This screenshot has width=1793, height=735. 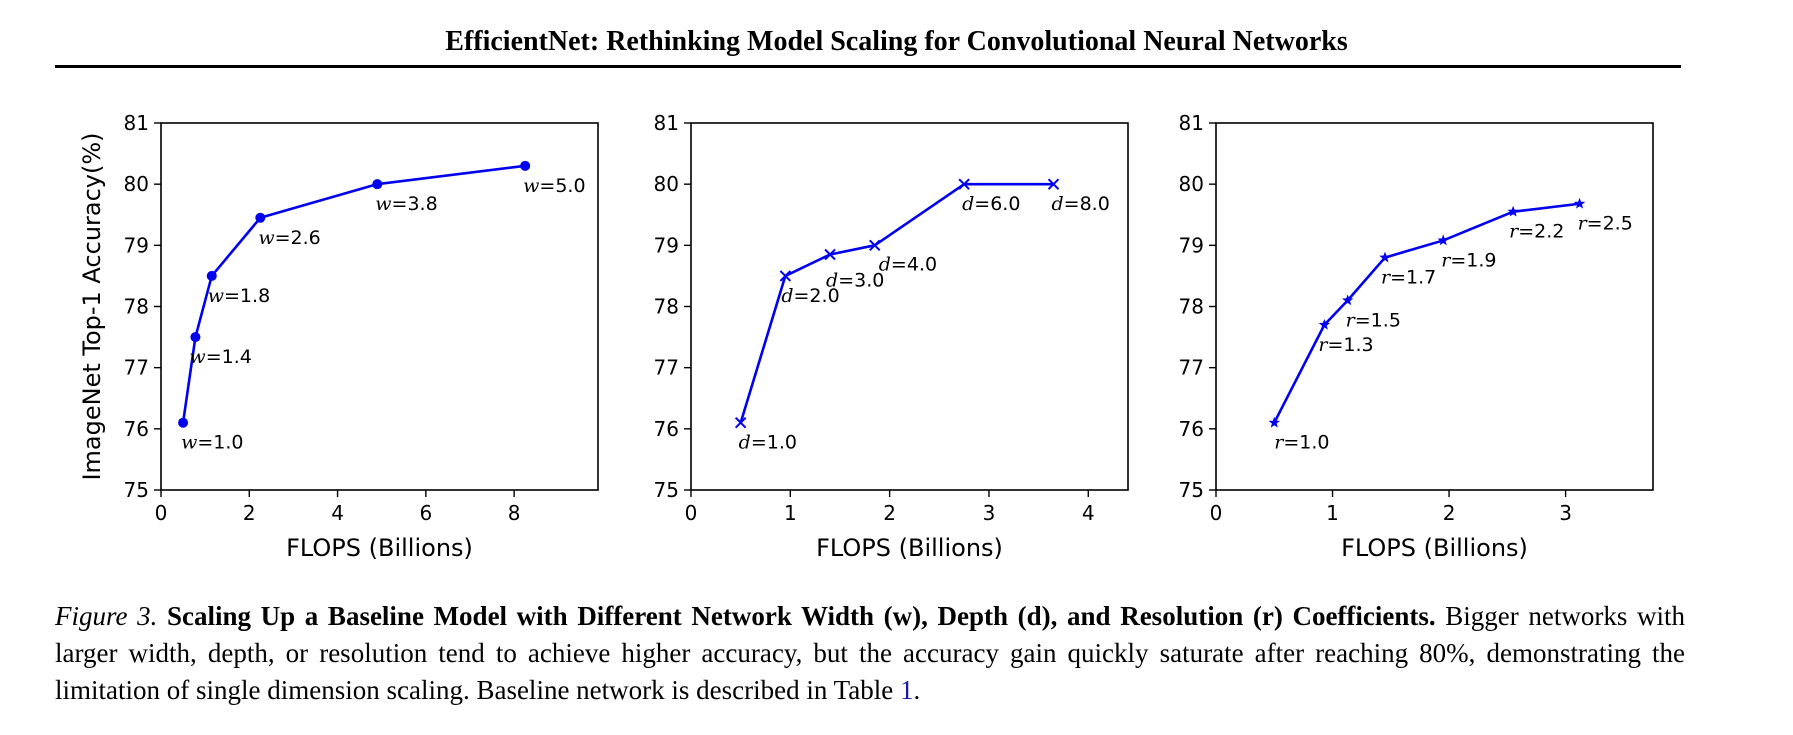 What do you see at coordinates (1468, 260) in the screenshot?
I see `data-label: r=1.9` at bounding box center [1468, 260].